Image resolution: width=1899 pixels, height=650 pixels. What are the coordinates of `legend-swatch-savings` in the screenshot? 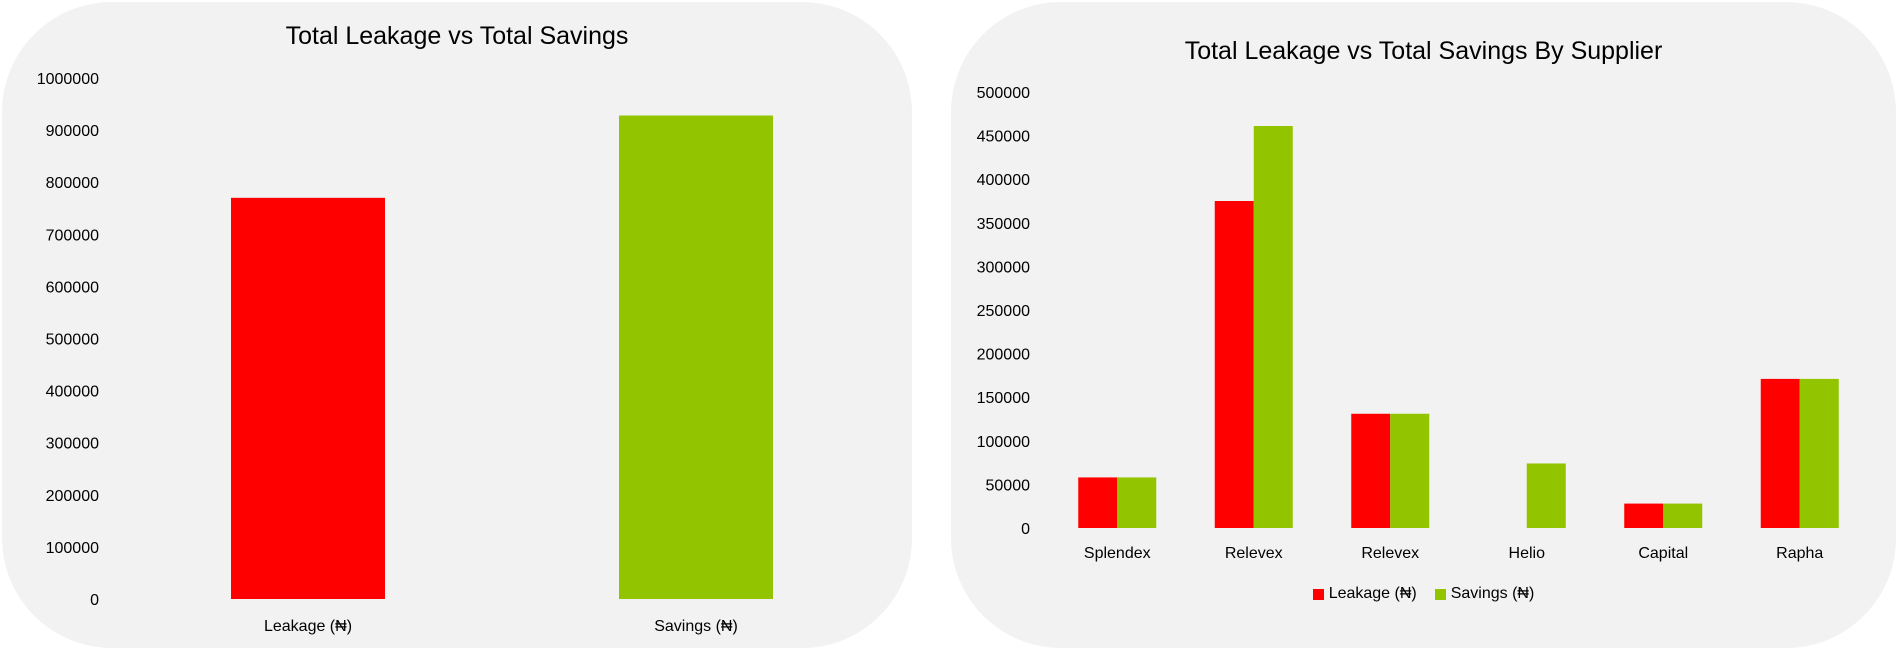 It's located at (1440, 594).